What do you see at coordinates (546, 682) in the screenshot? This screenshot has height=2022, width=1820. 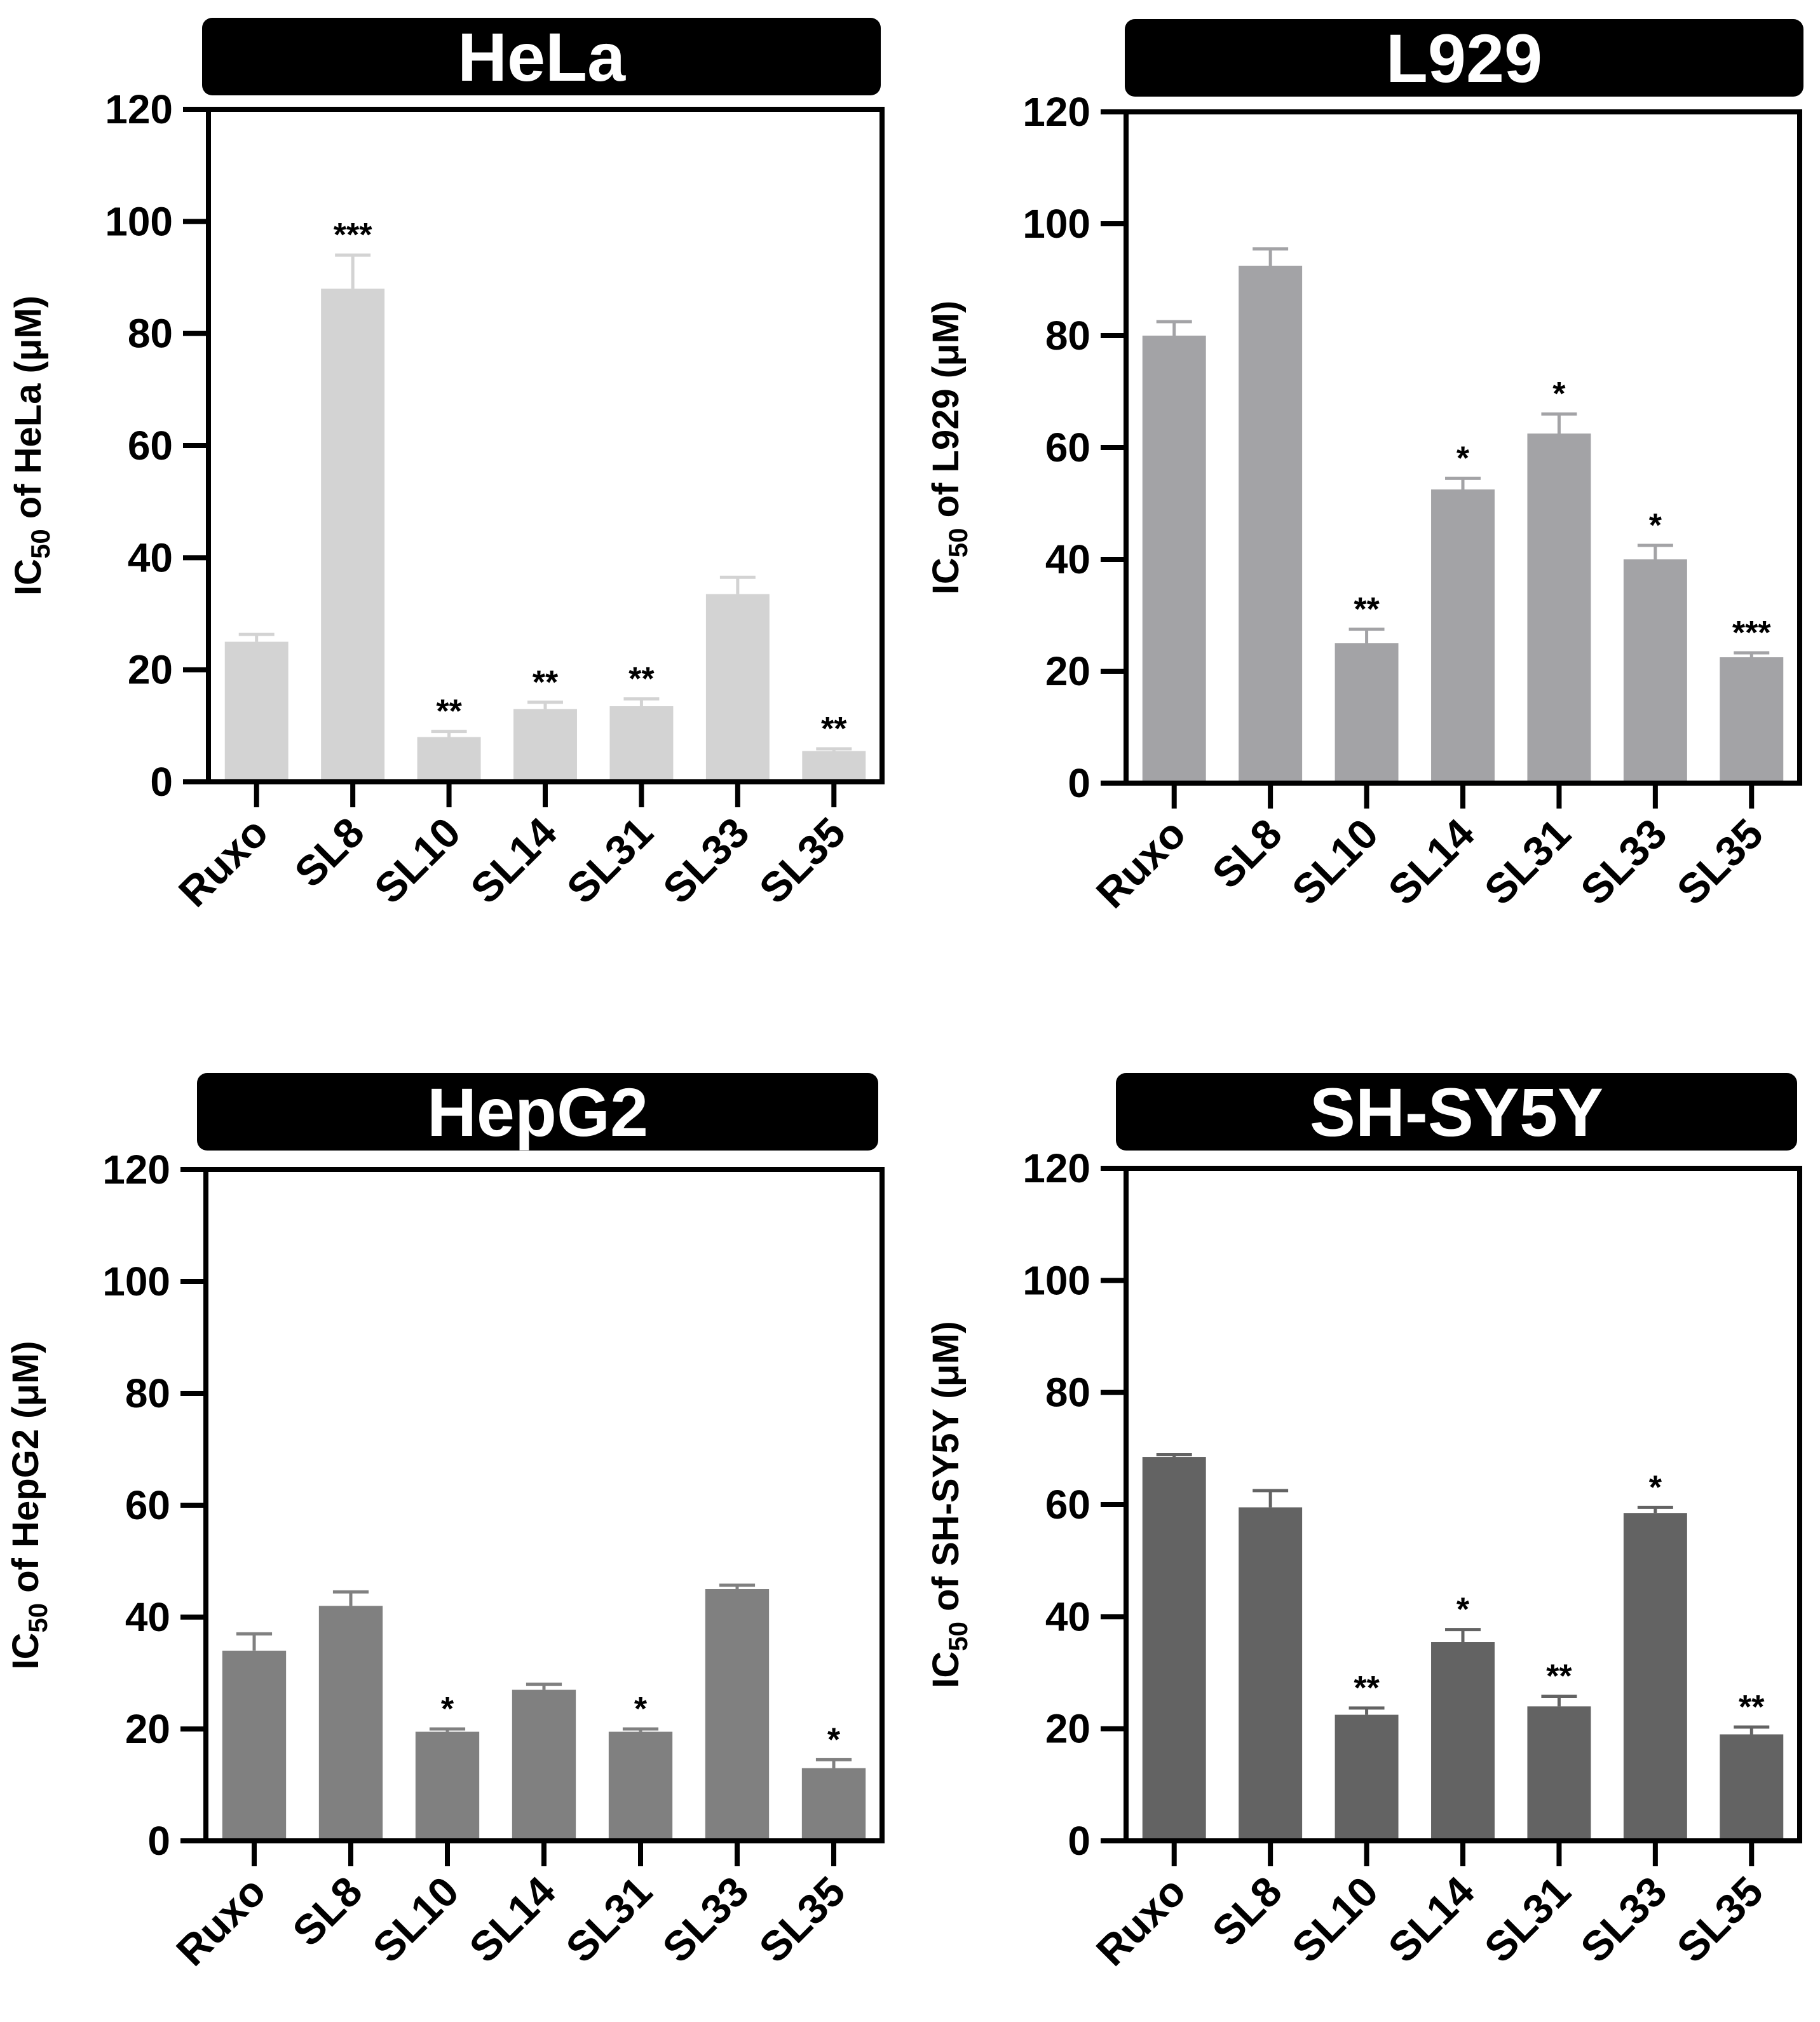 I see `significance-label-sl14: **` at bounding box center [546, 682].